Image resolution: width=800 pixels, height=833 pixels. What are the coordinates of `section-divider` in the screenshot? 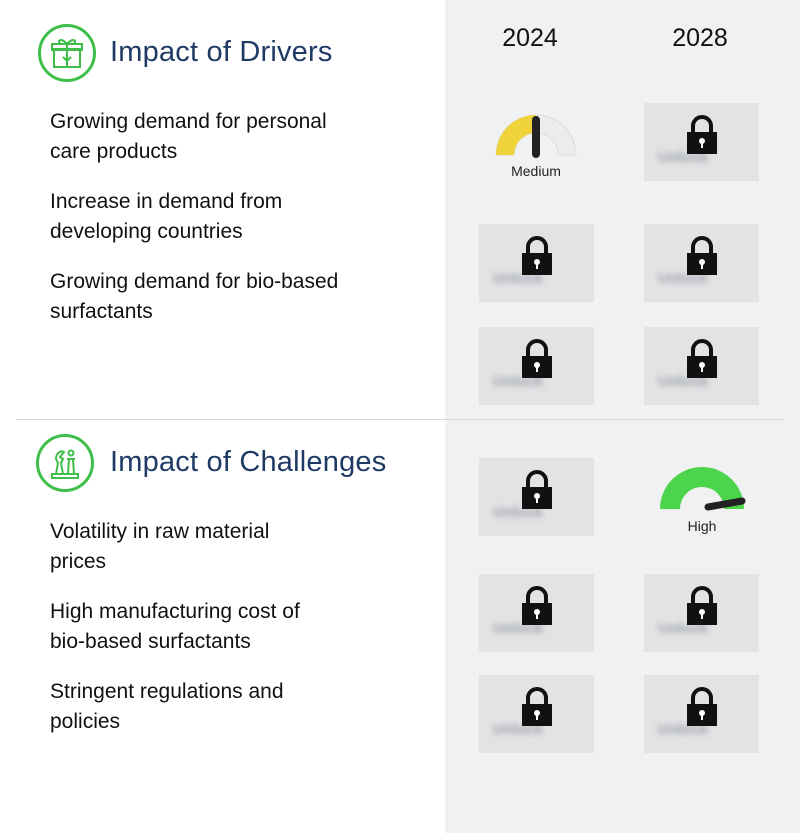 It's located at (400, 419).